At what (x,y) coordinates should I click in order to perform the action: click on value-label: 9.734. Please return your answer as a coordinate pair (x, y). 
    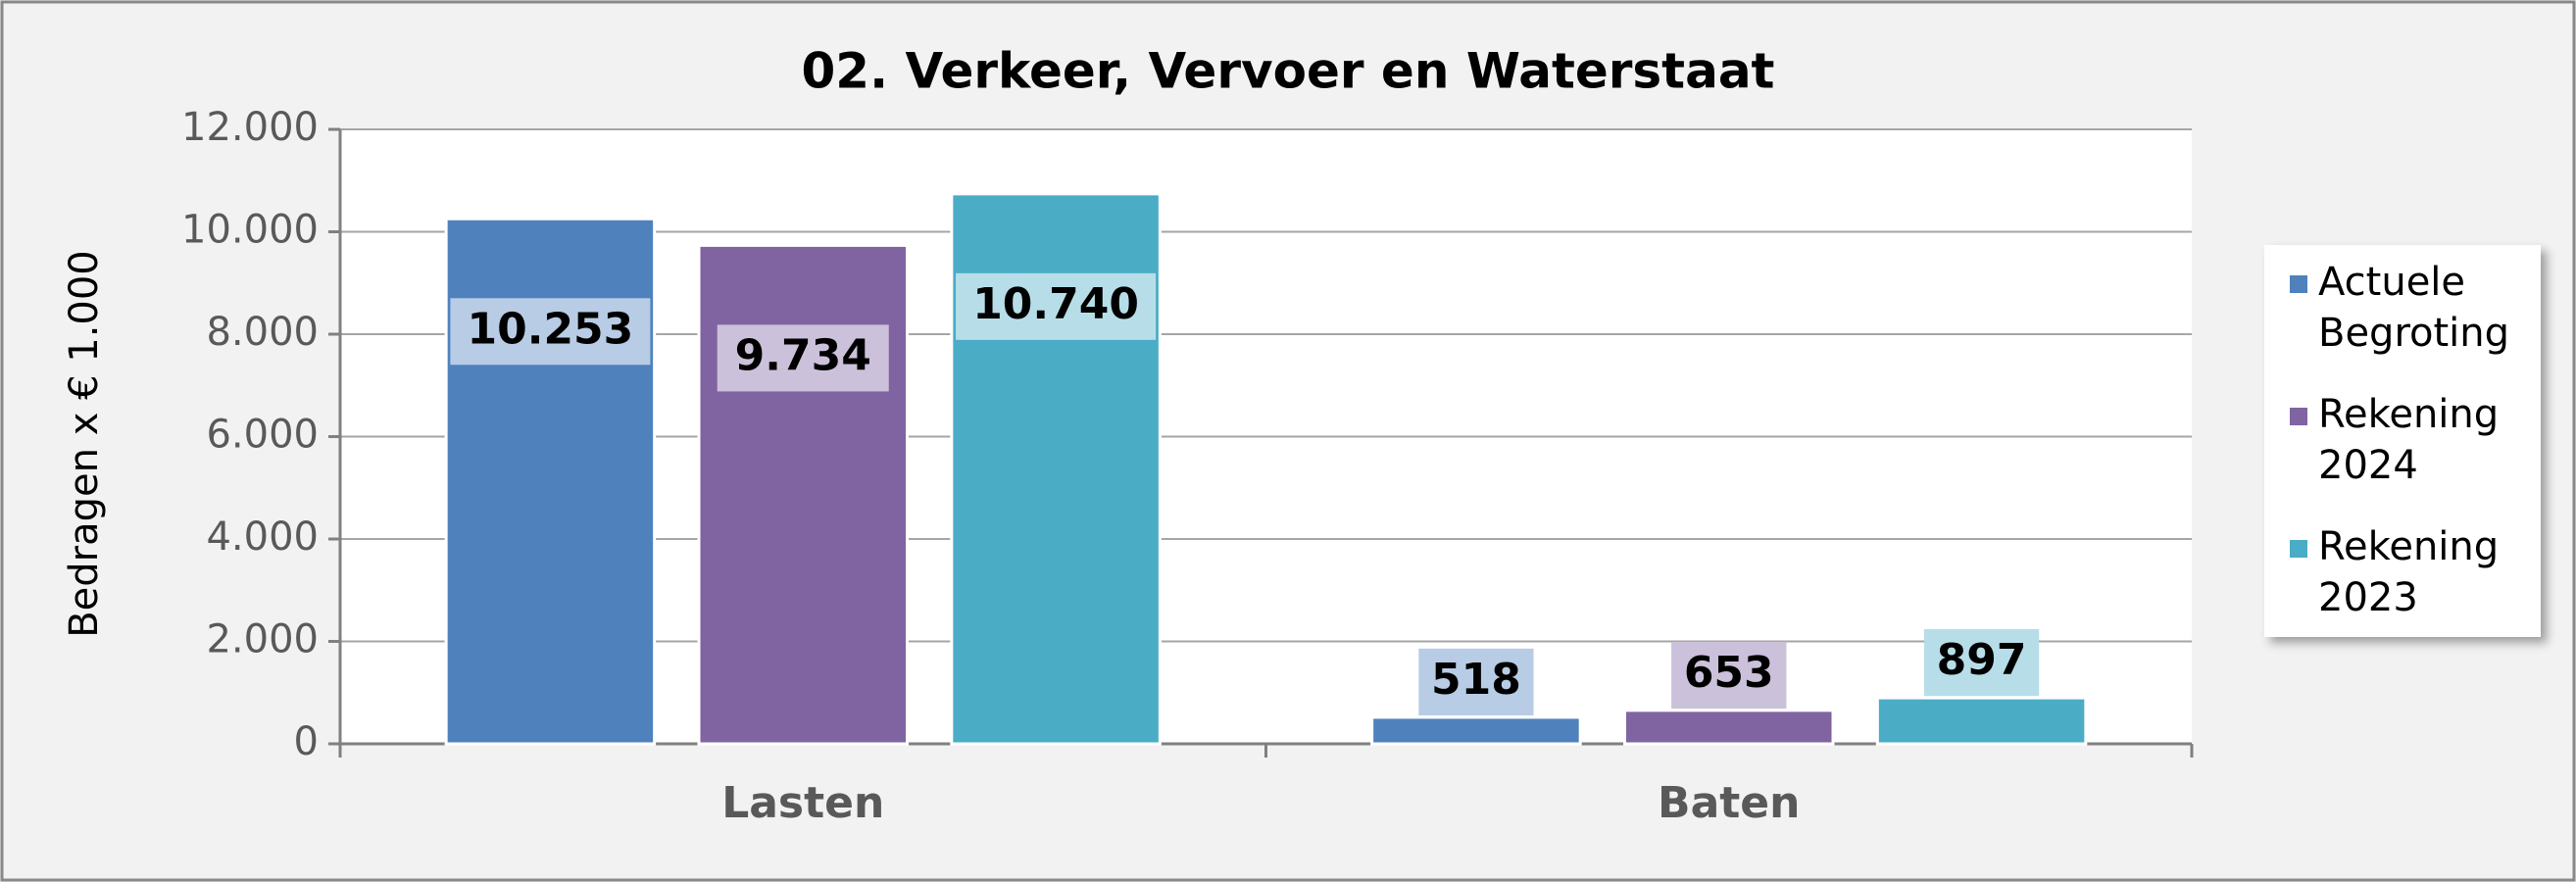
    Looking at the image, I should click on (803, 355).